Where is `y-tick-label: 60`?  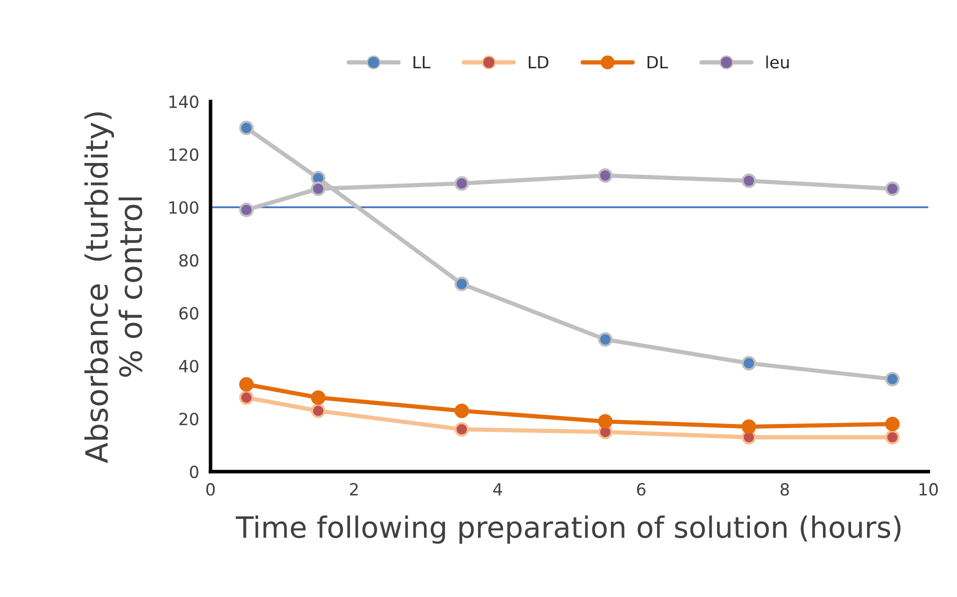 y-tick-label: 60 is located at coordinates (188, 313).